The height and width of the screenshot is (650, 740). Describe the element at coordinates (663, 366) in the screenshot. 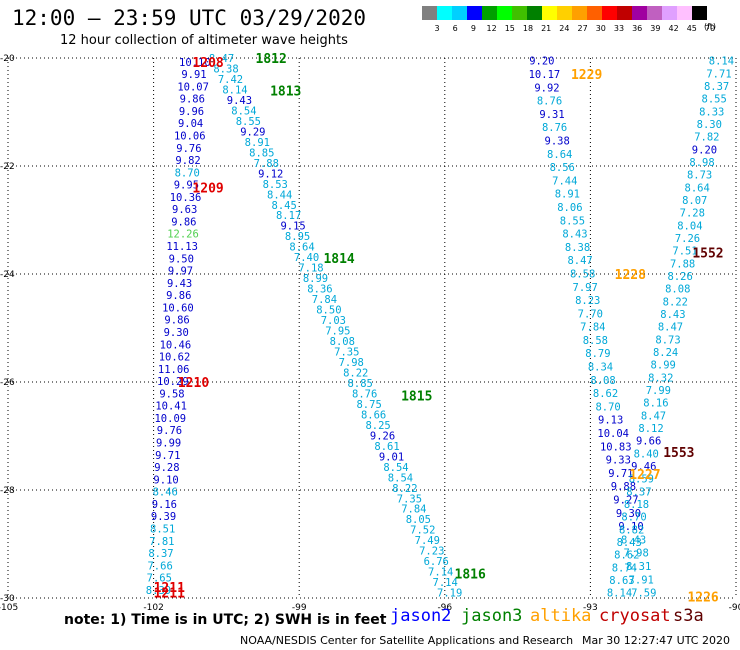

I see `wave-height-value: 8.99` at that location.